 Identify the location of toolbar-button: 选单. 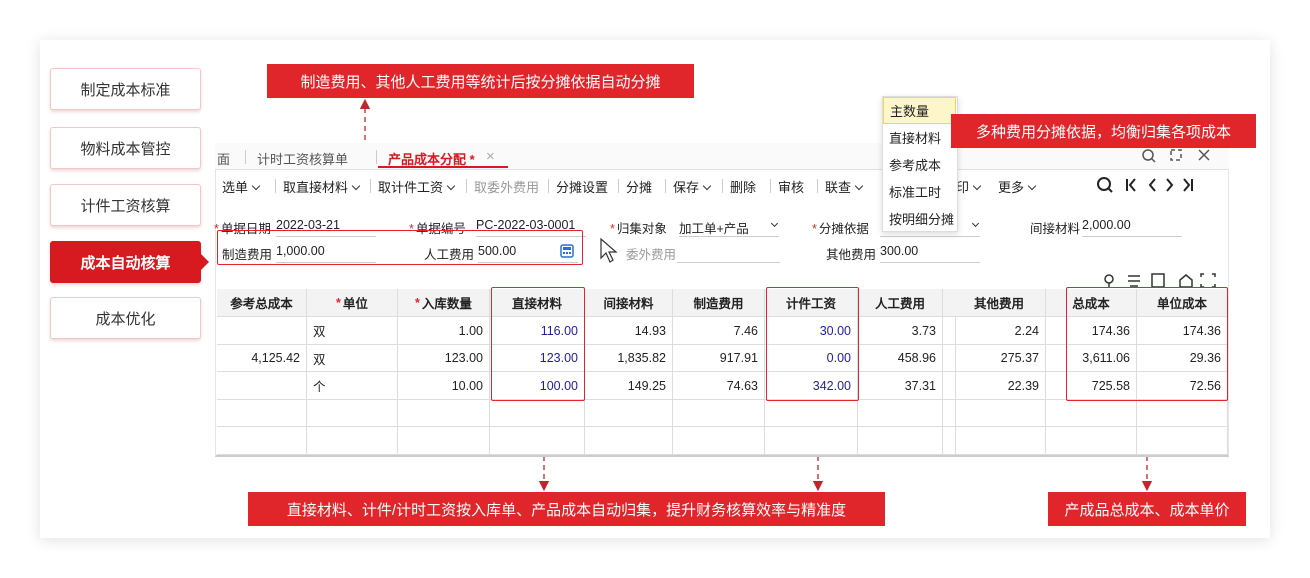
(241, 186).